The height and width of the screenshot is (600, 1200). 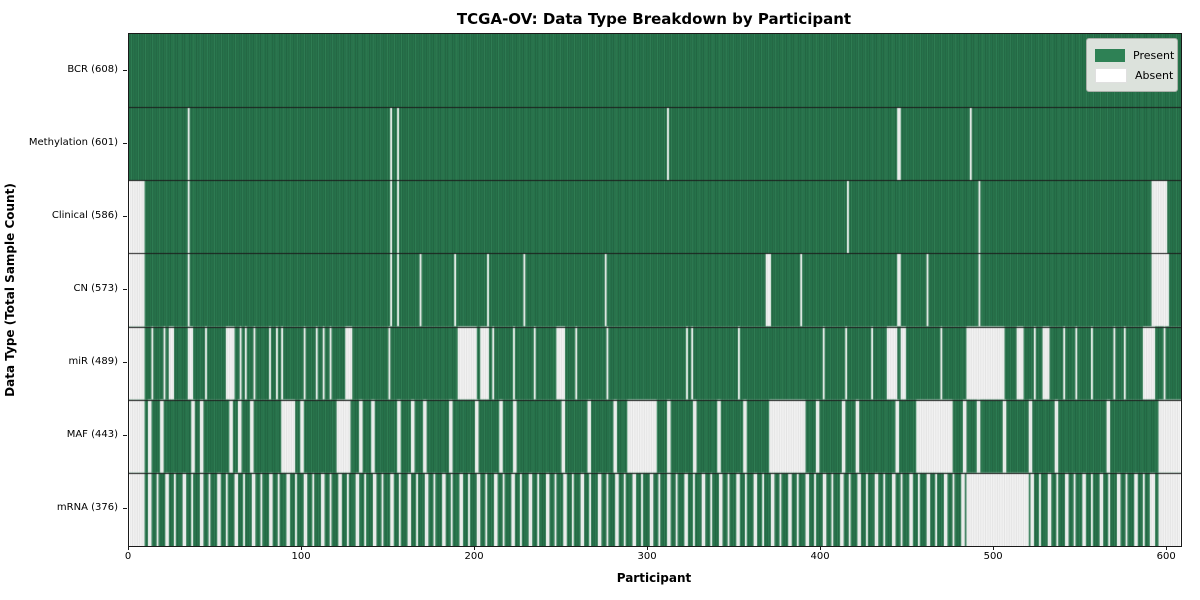 I want to click on x-tick-label: 0, so click(x=128, y=556).